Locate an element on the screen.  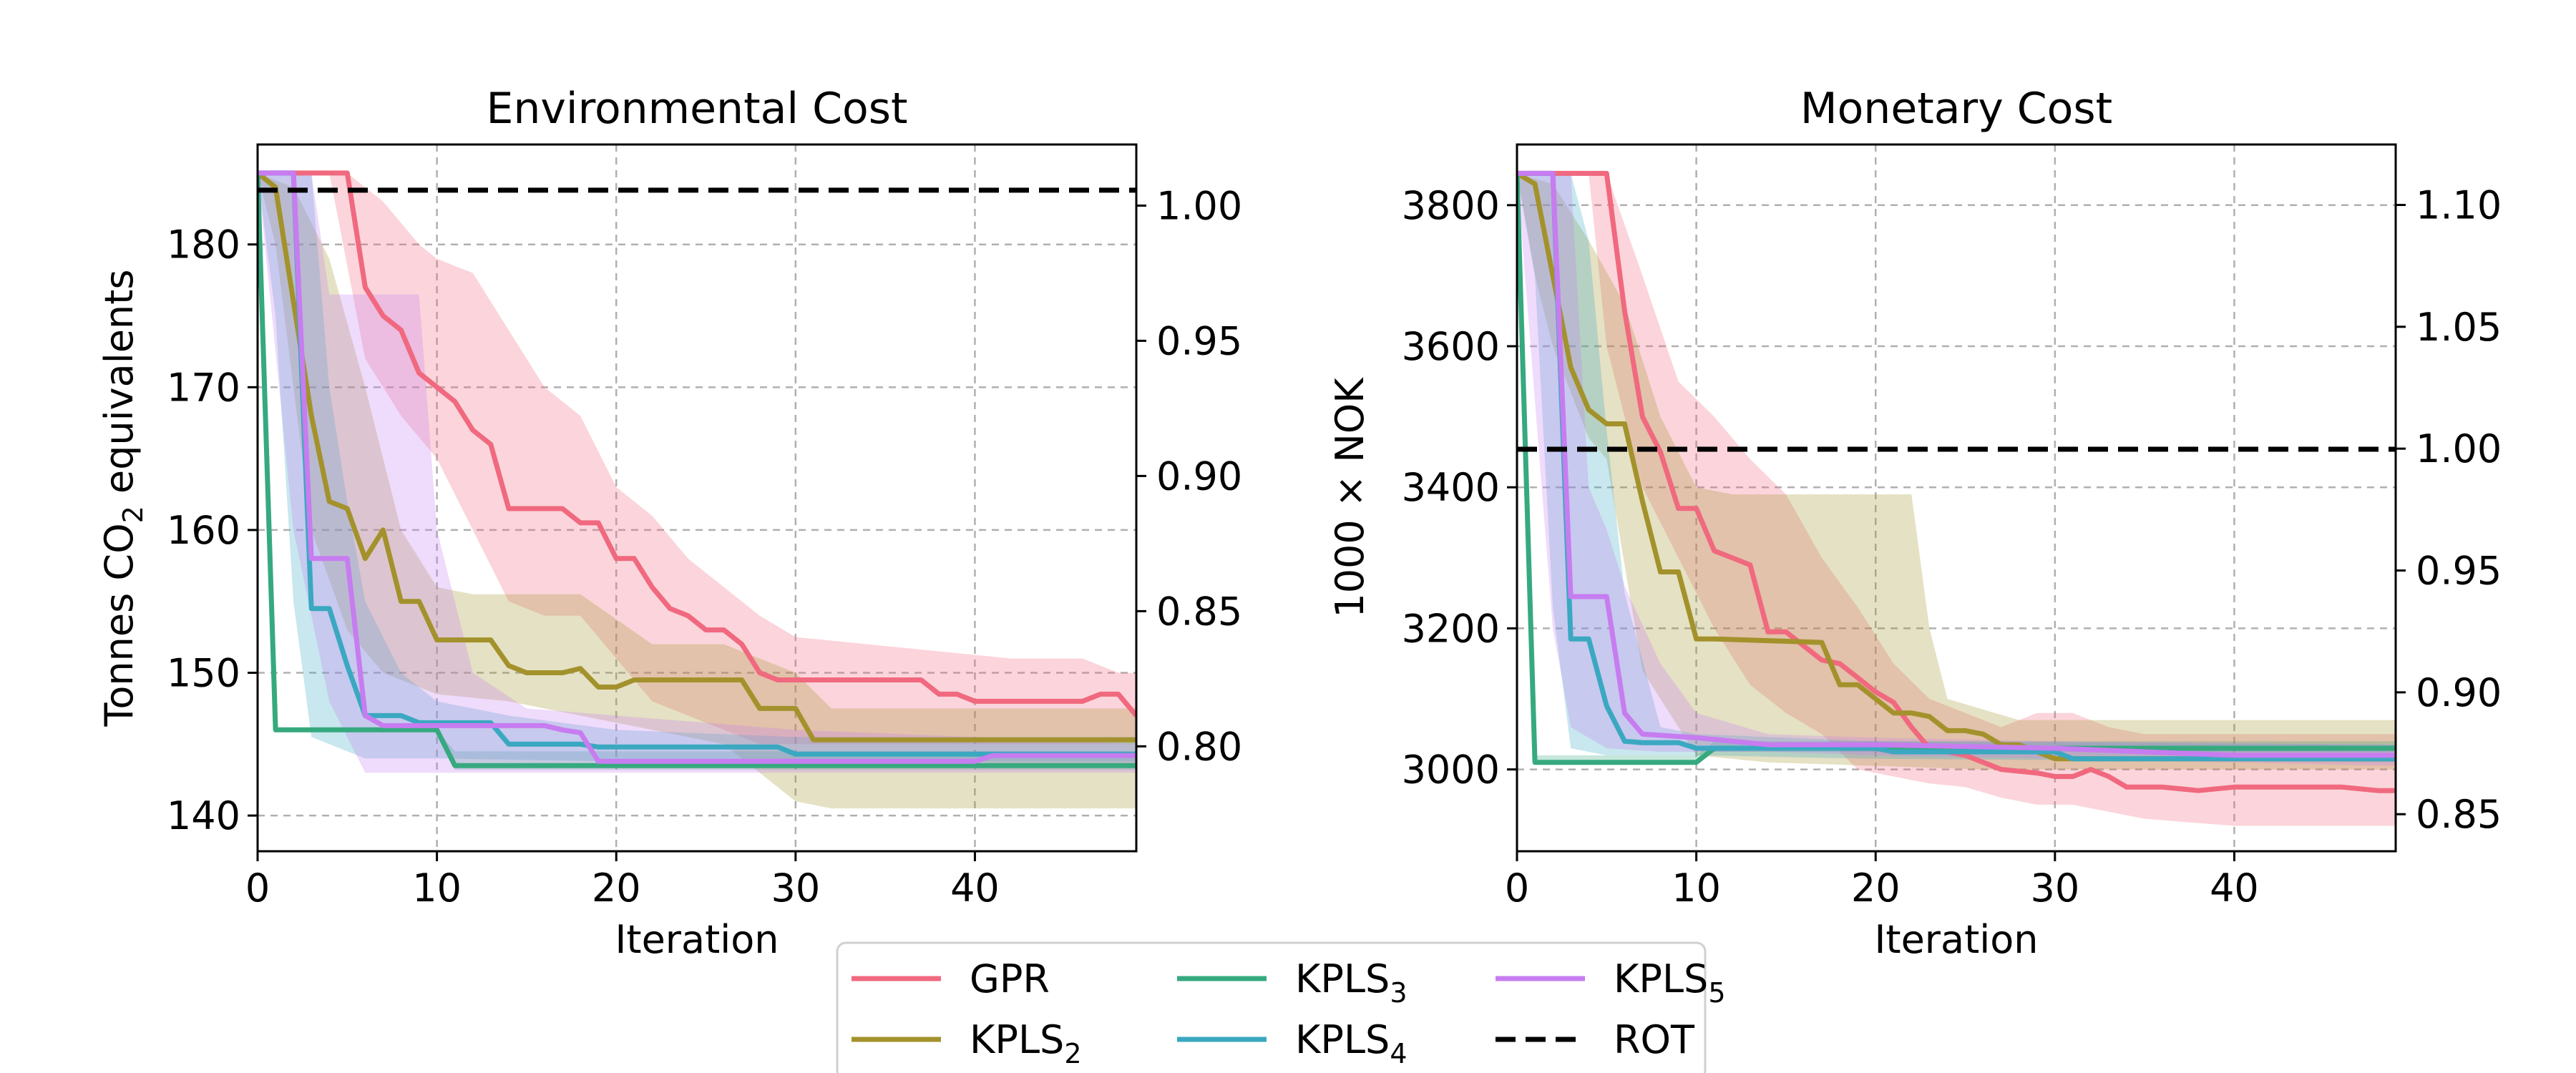
y-axis-label: Tonnes CO2 equivalents is located at coordinates (123, 498).